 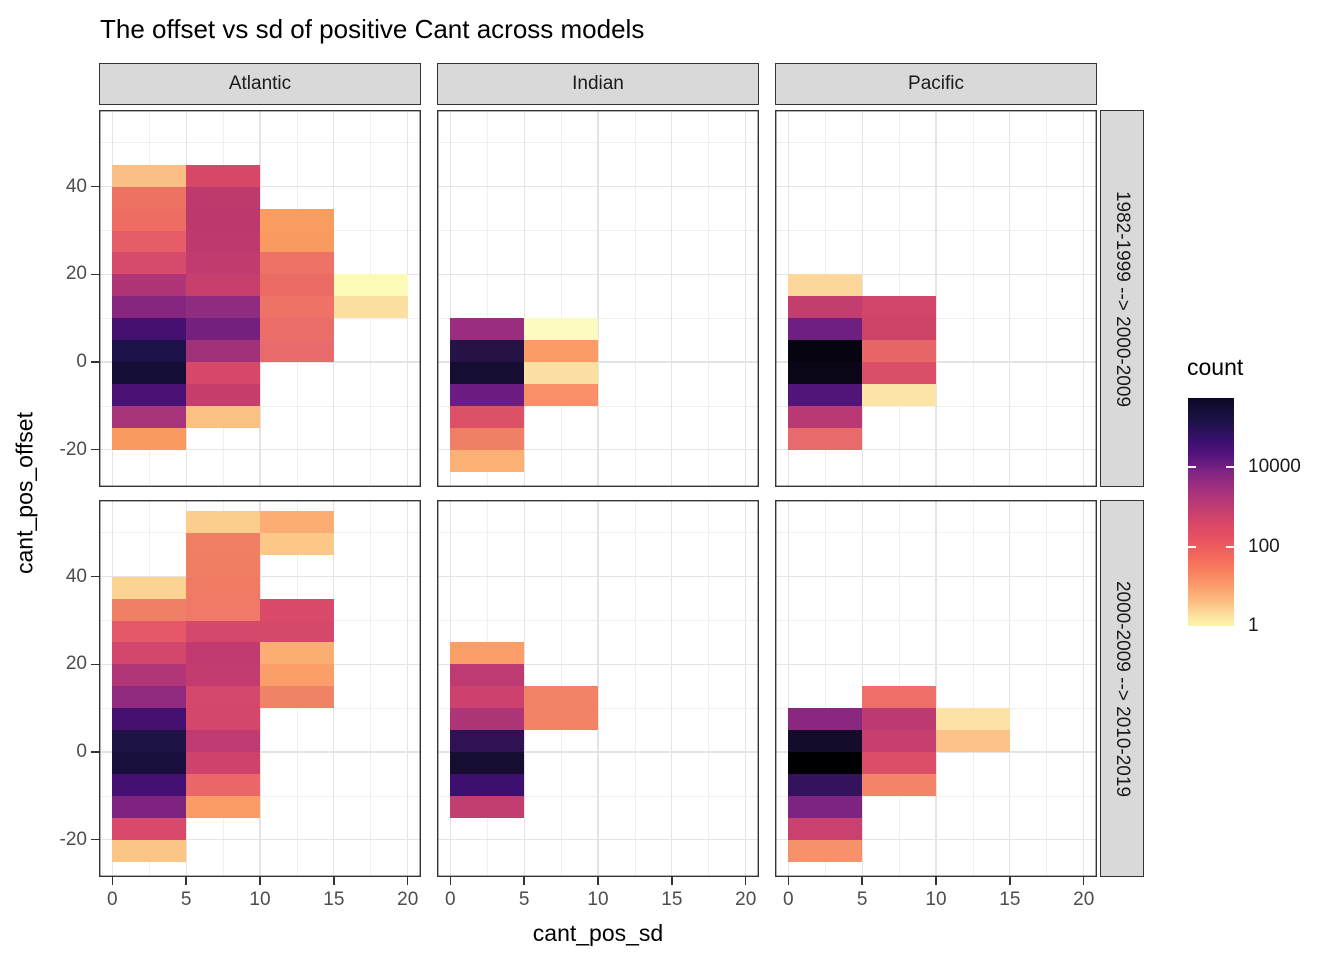 I want to click on facet-strip-label: Atlantic, so click(x=260, y=83).